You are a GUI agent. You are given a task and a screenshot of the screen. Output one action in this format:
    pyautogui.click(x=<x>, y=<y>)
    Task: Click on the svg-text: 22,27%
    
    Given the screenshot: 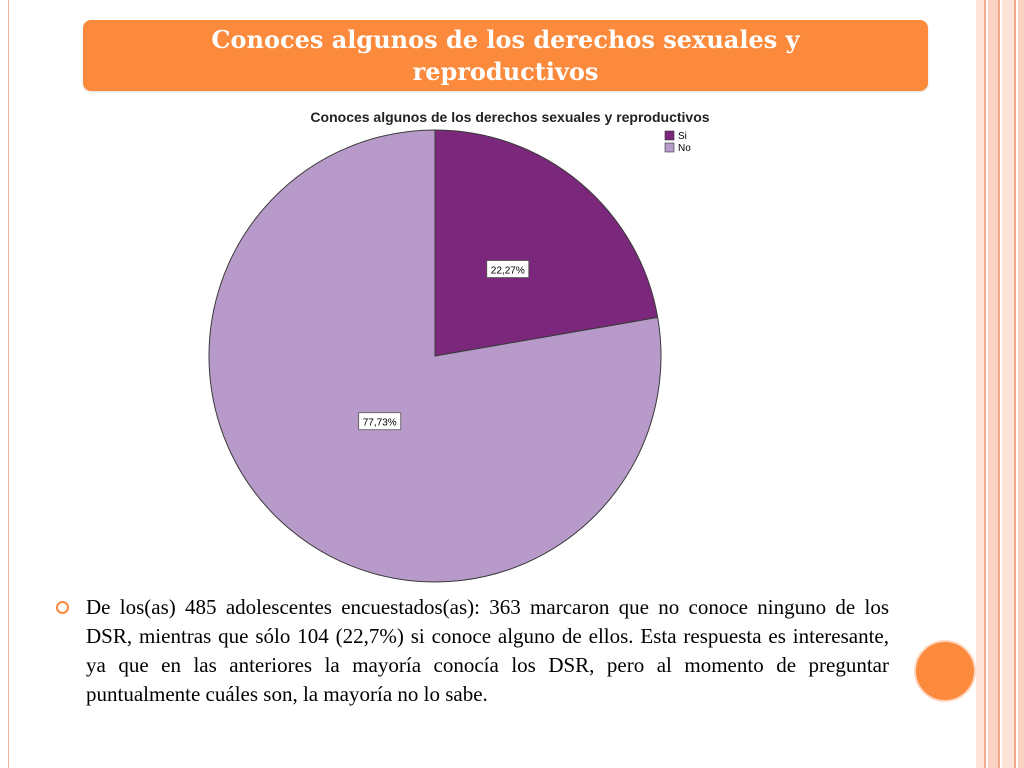 What is the action you would take?
    pyautogui.click(x=508, y=271)
    